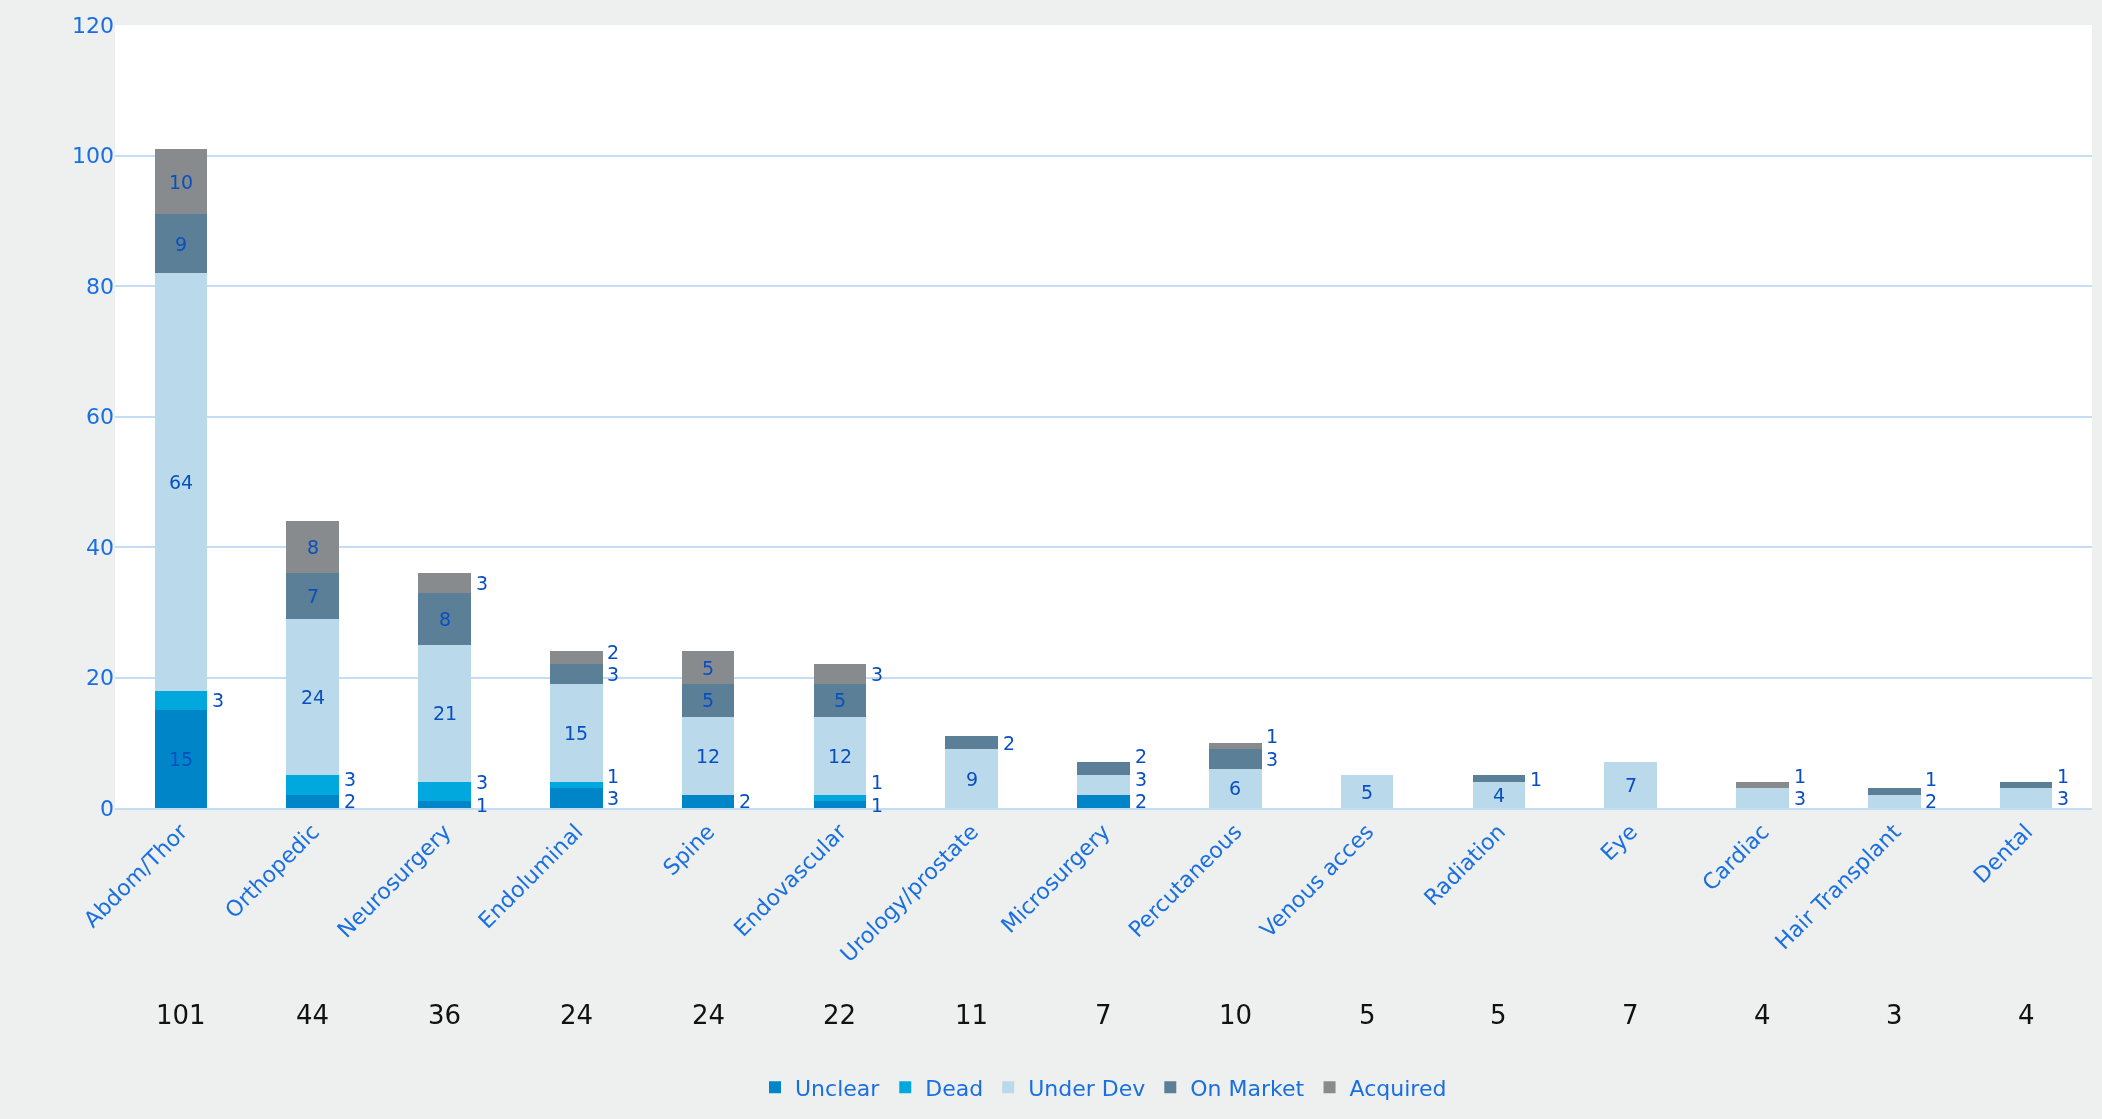 This screenshot has width=2102, height=1119. I want to click on y-tick-label: 0, so click(107, 808).